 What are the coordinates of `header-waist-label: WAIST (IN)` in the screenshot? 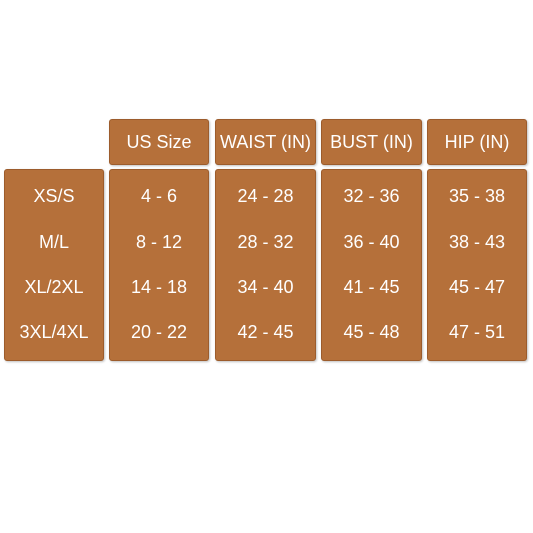 It's located at (265, 141).